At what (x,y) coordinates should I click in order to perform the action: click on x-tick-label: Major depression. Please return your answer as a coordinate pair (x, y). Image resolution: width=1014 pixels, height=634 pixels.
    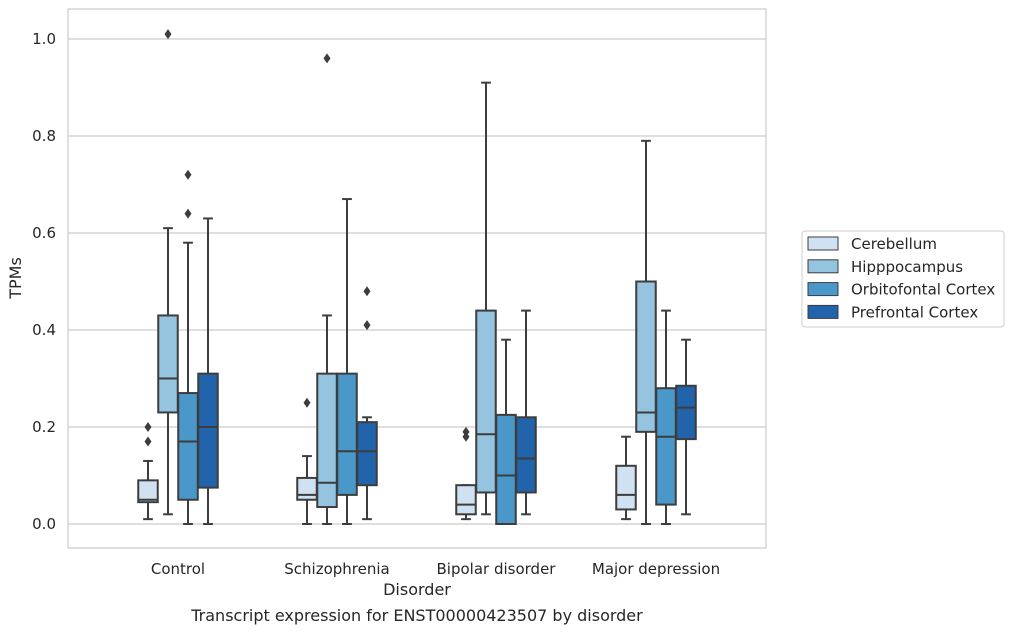
    Looking at the image, I should click on (656, 569).